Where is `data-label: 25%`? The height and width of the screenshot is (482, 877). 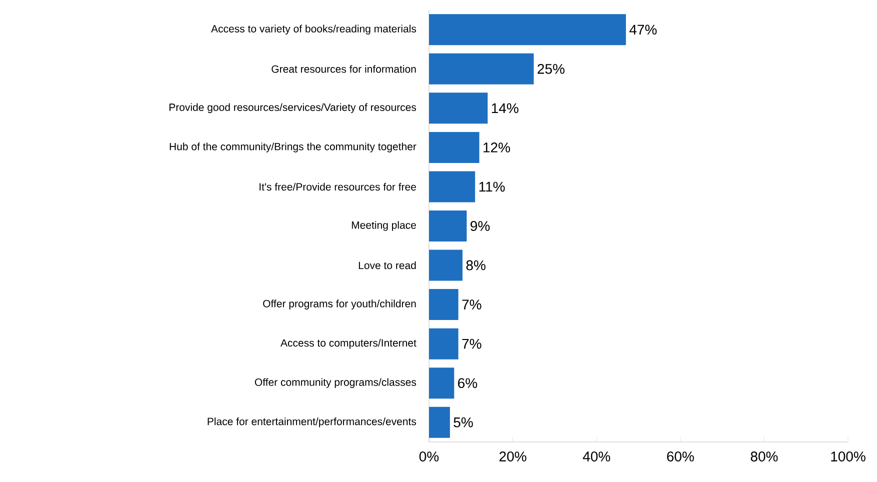 data-label: 25% is located at coordinates (551, 69).